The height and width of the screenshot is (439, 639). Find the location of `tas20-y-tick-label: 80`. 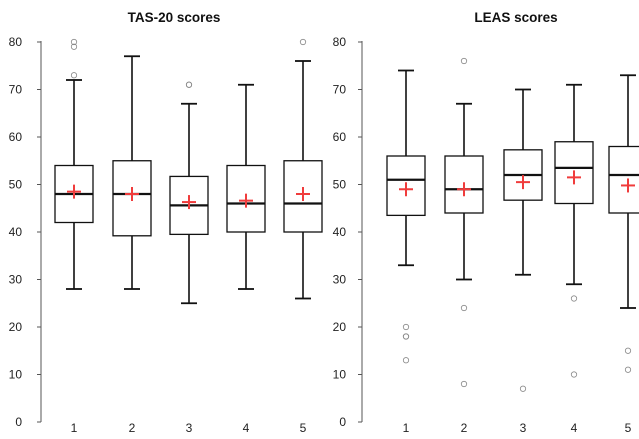

tas20-y-tick-label: 80 is located at coordinates (16, 42).